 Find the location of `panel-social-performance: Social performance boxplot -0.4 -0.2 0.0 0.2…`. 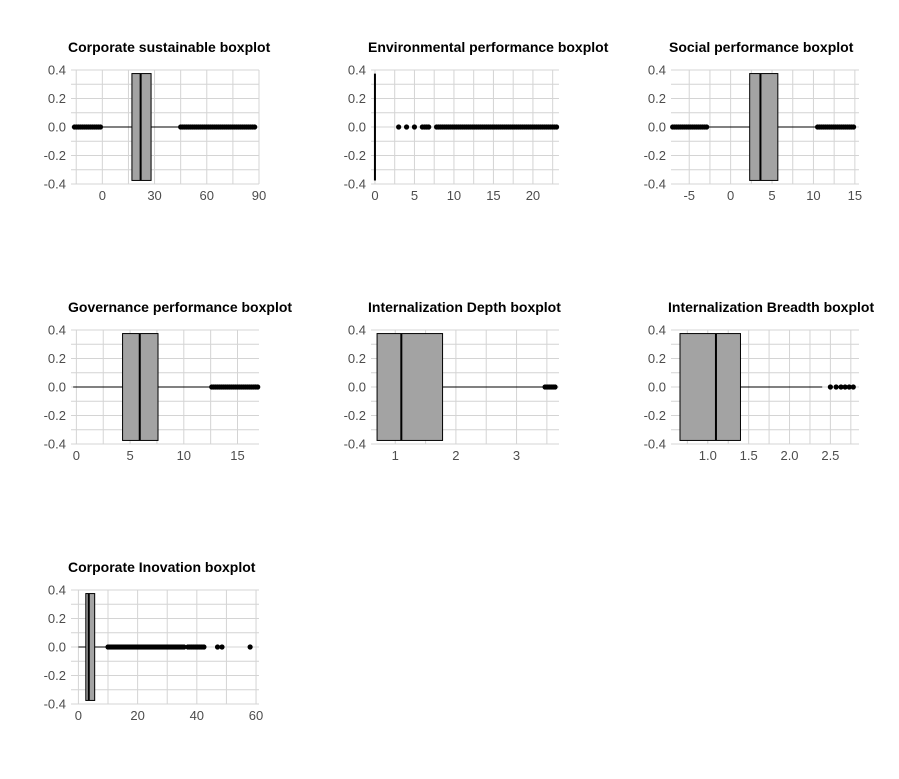

panel-social-performance: Social performance boxplot -0.4 -0.2 0.0 0.2… is located at coordinates (753, 121).